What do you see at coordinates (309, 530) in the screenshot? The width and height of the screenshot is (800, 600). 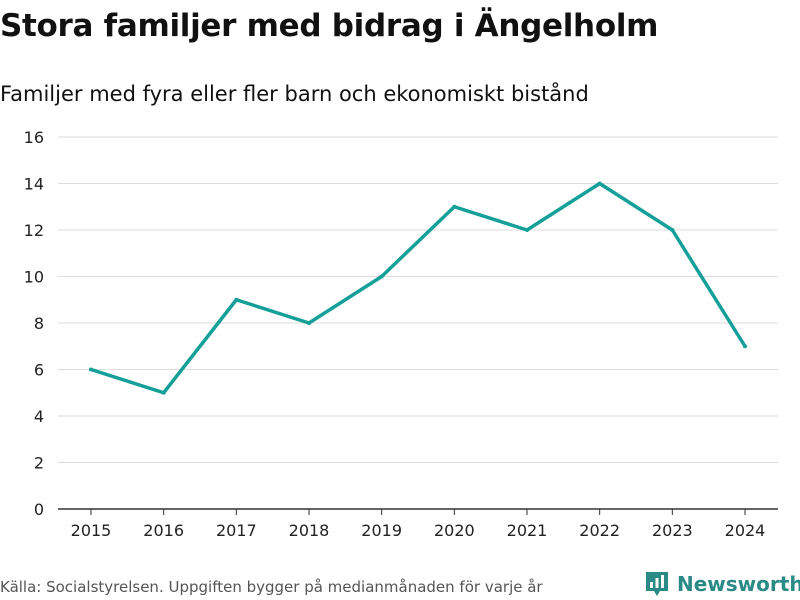 I see `x-tick-label: 2018` at bounding box center [309, 530].